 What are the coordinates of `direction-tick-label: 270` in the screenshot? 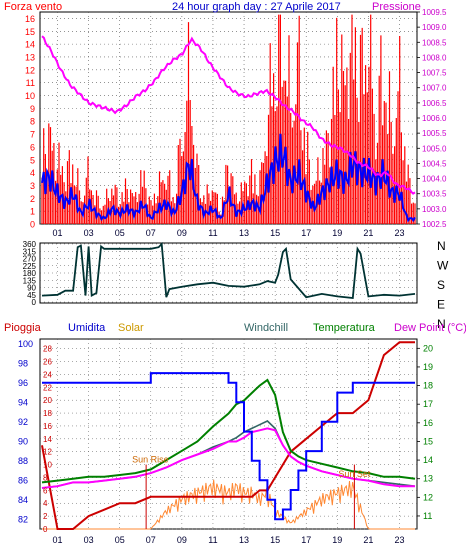 It's located at (30, 259).